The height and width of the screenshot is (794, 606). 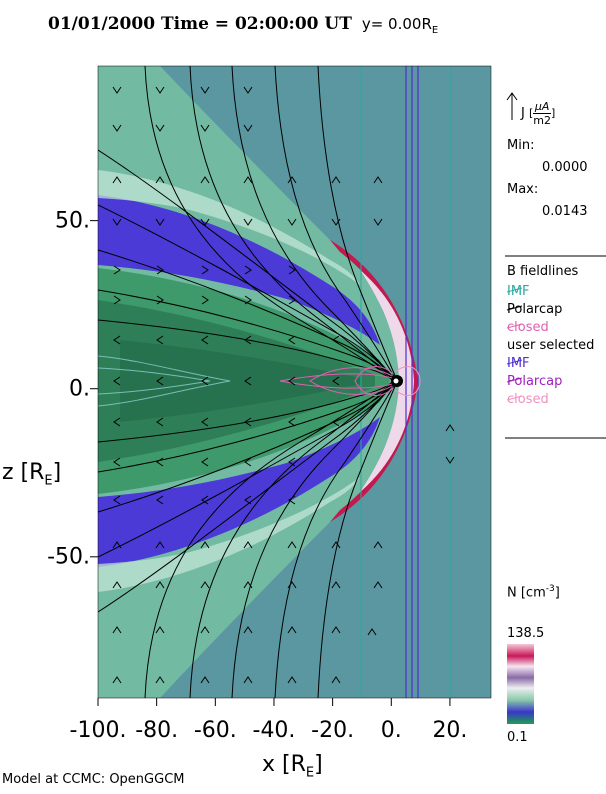 I want to click on min-label: Min:, so click(x=521, y=145).